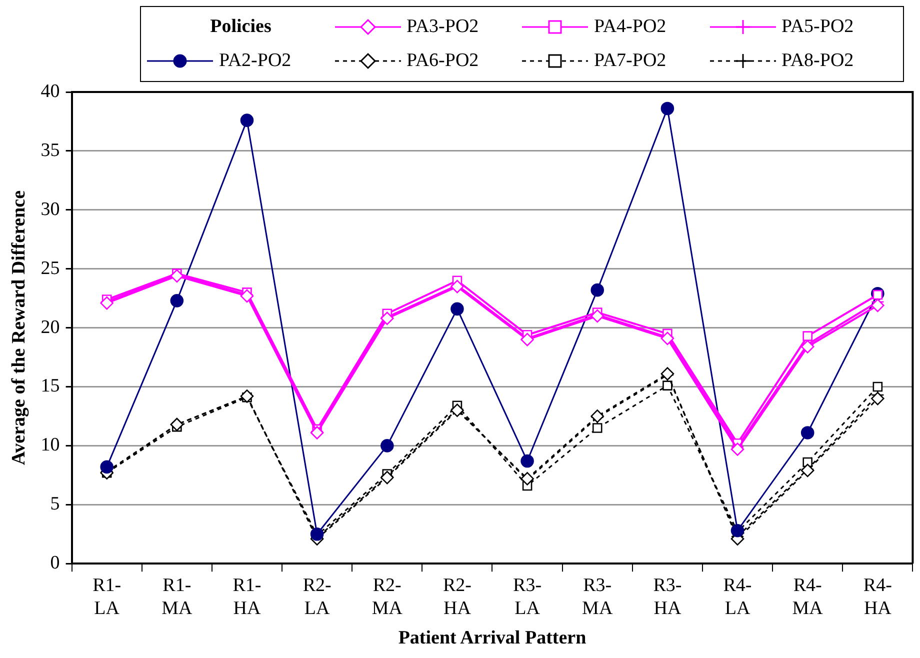 Image resolution: width=920 pixels, height=658 pixels. I want to click on y-tick-label: 5, so click(55, 504).